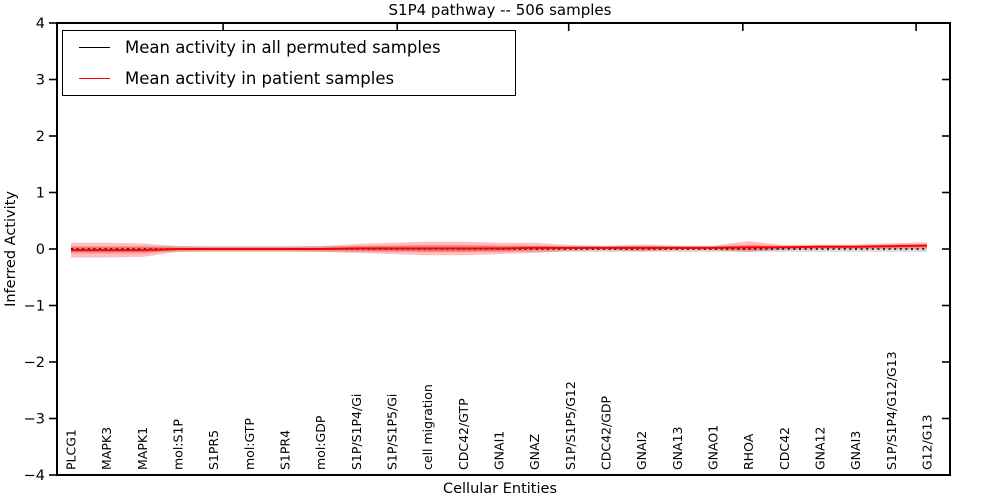 This screenshot has height=500, width=1000. I want to click on y-tick-label: 0, so click(40, 250).